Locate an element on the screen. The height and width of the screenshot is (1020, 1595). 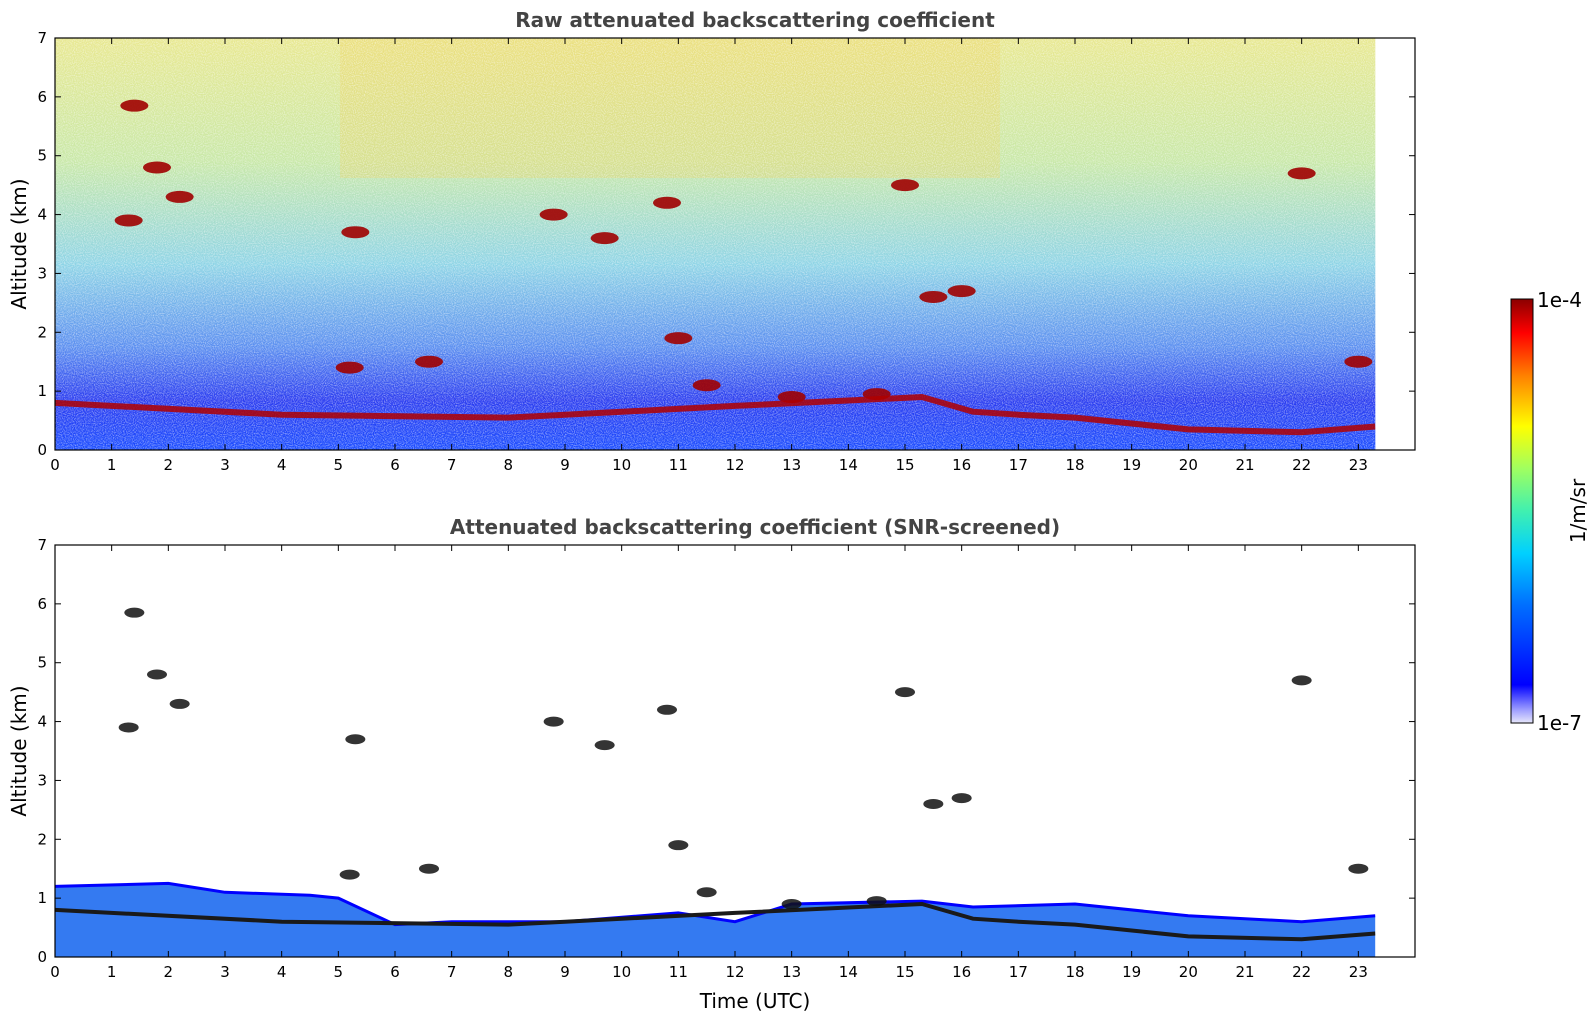
colorbar-unit-label: 1/m/sr is located at coordinates (1578, 510).